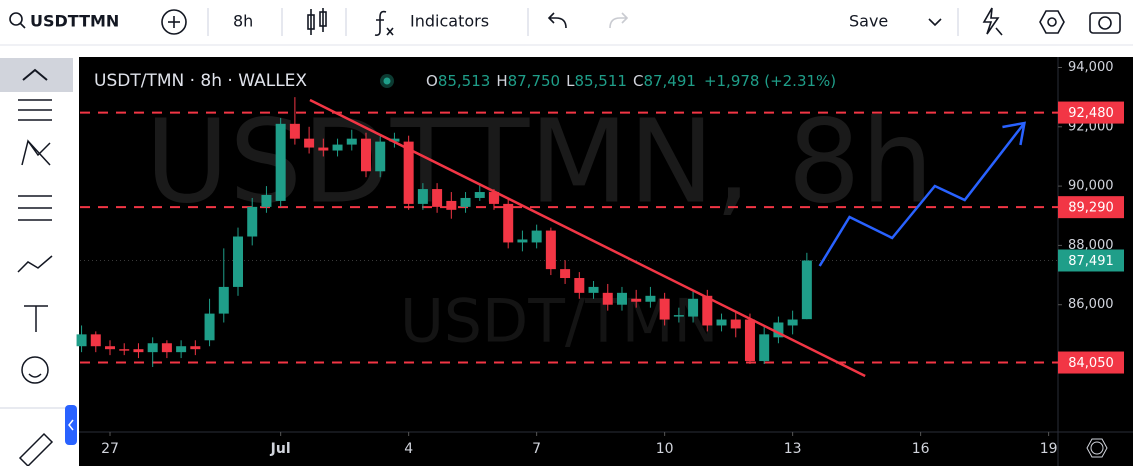  I want to click on legend-c-label: C, so click(638, 81).